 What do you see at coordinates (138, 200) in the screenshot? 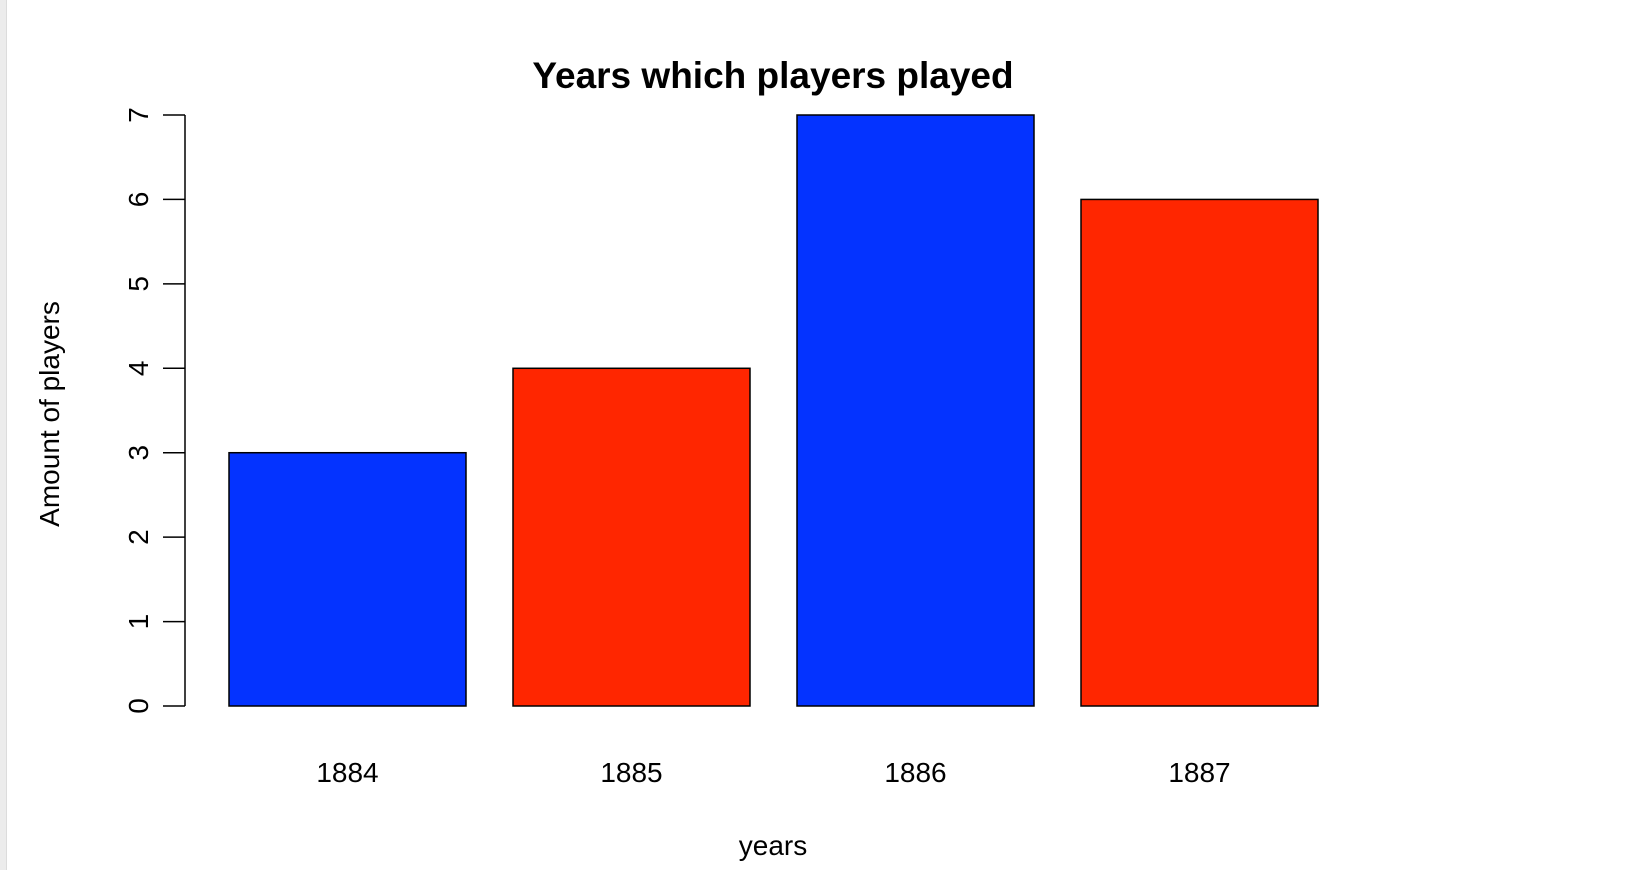
I see `y-tick-label: 6` at bounding box center [138, 200].